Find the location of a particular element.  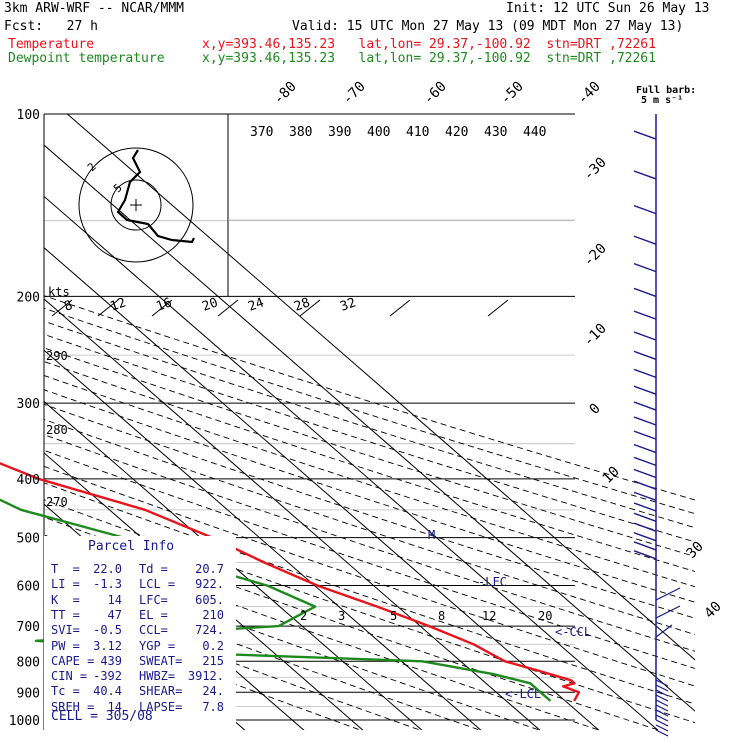

hodograph-ring-label: 16 is located at coordinates (164, 304).